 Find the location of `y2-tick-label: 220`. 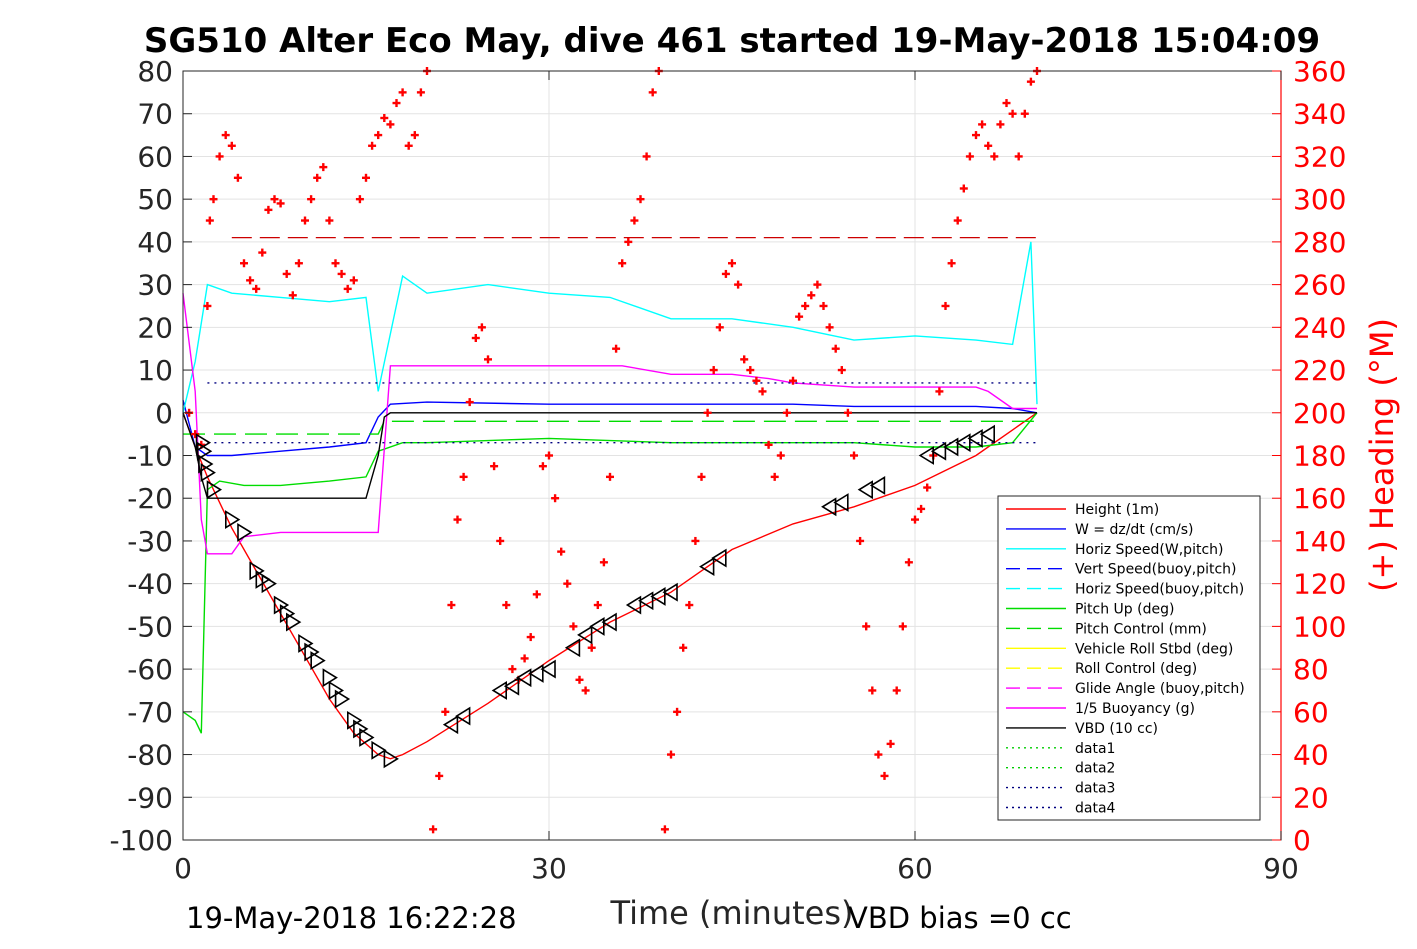

y2-tick-label: 220 is located at coordinates (1319, 370).